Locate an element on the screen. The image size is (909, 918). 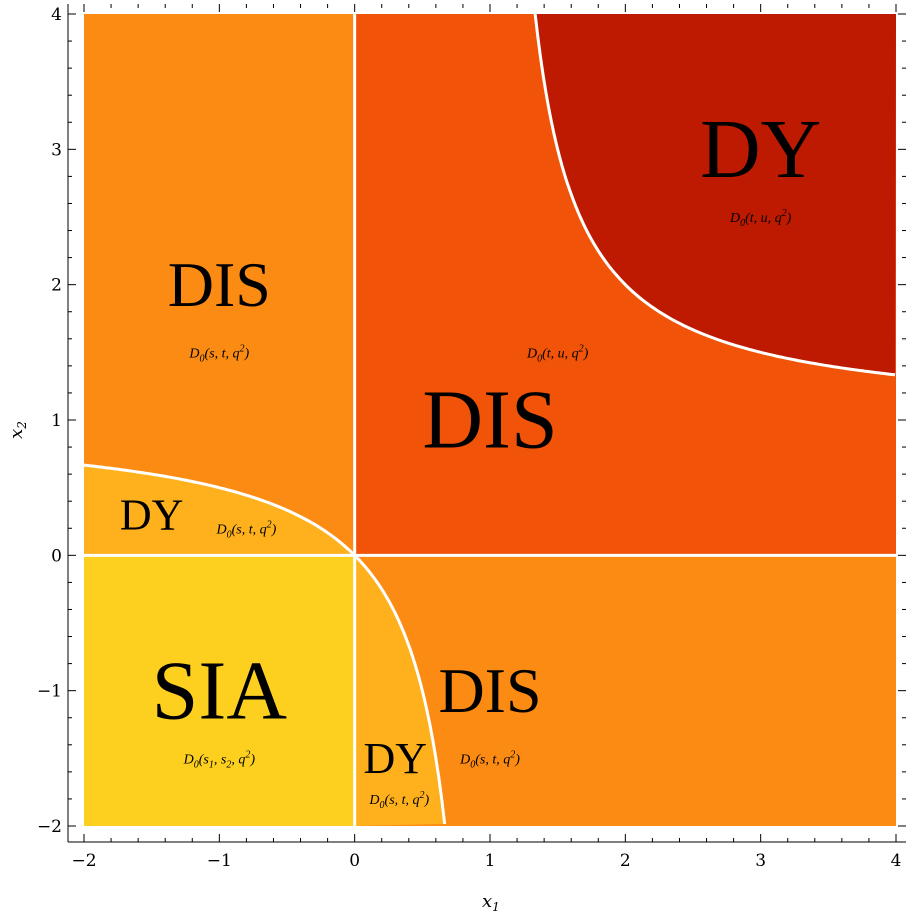
boundary-curve-bottom is located at coordinates (400, 689).